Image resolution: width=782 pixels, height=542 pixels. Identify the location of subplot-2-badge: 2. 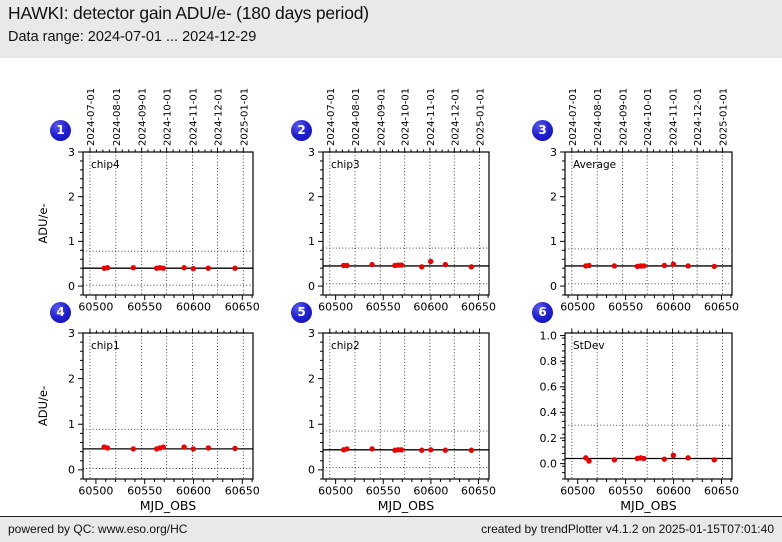
(301, 130).